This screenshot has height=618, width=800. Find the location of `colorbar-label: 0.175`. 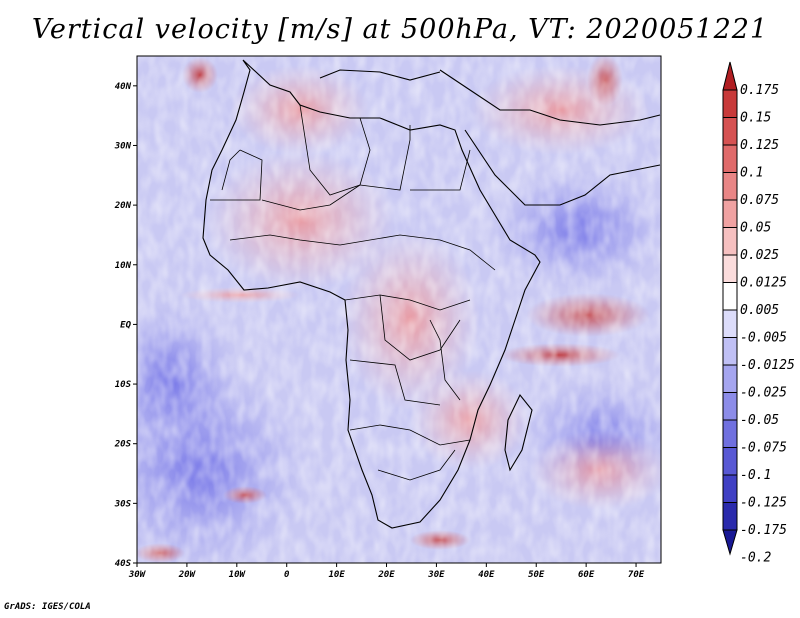

colorbar-label: 0.175 is located at coordinates (759, 90).